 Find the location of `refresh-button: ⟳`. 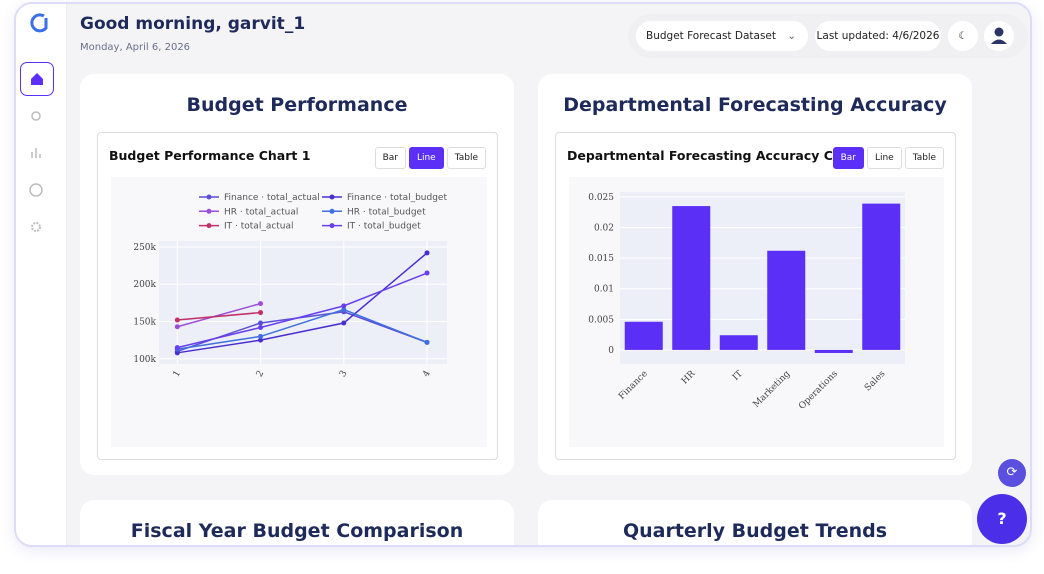

refresh-button: ⟳ is located at coordinates (1012, 473).